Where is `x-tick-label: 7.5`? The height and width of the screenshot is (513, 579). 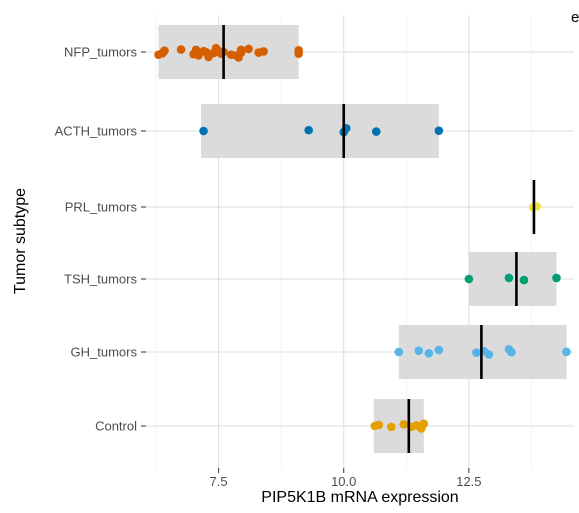 x-tick-label: 7.5 is located at coordinates (219, 481).